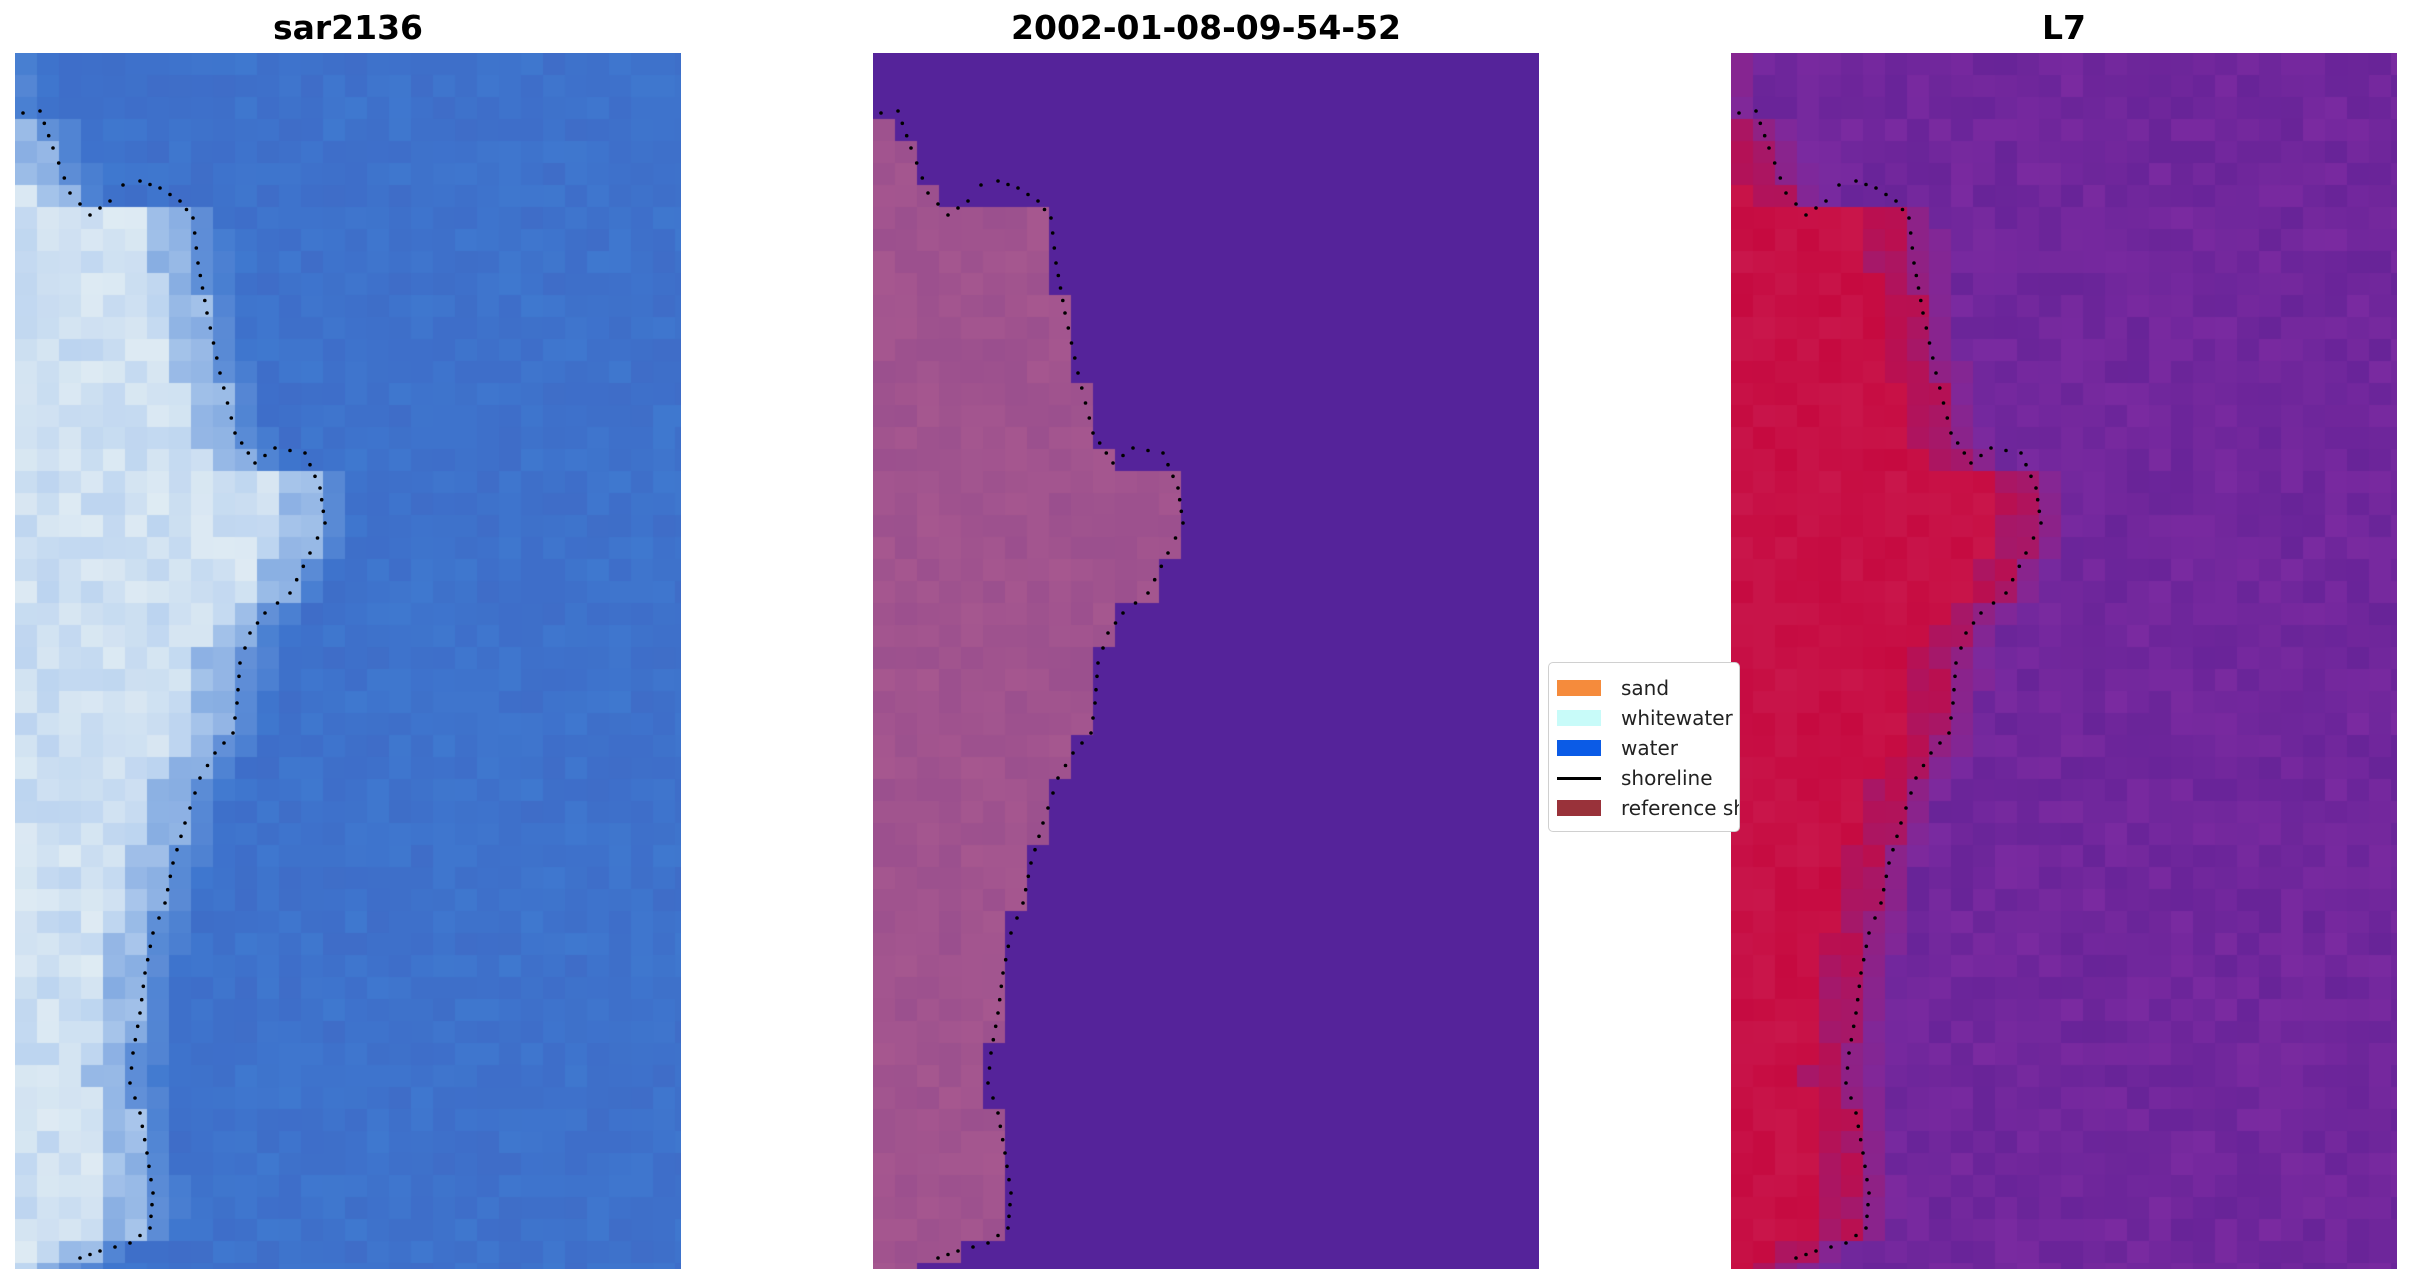 This screenshot has height=1283, width=2410. What do you see at coordinates (1677, 718) in the screenshot?
I see `legend-label-whitewater: whitewater` at bounding box center [1677, 718].